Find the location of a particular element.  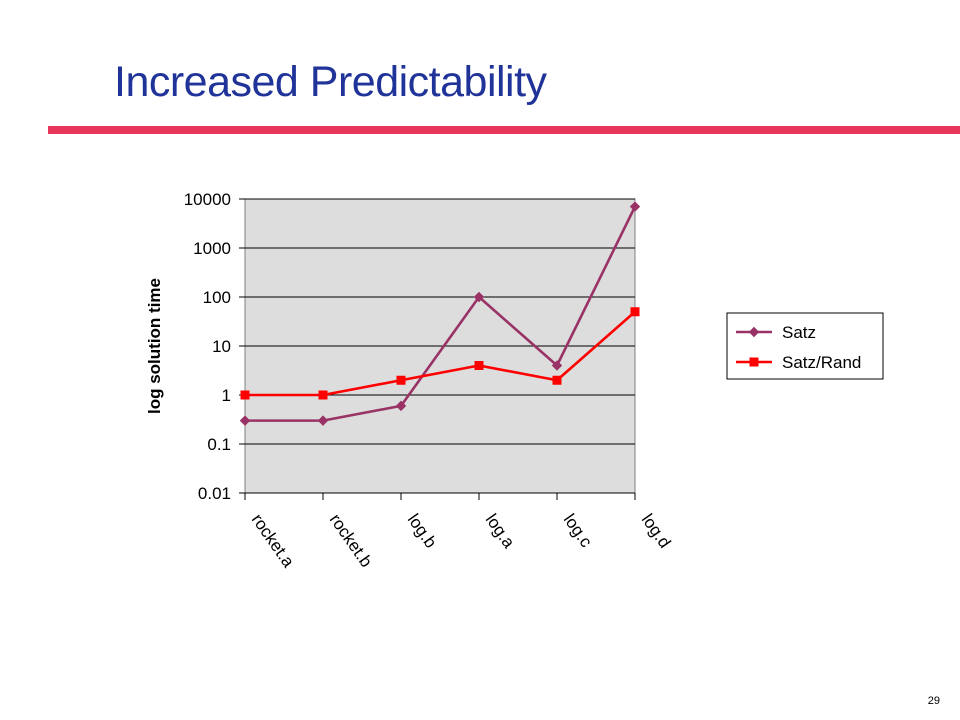

x-tick-label: rocket.a is located at coordinates (273, 540).